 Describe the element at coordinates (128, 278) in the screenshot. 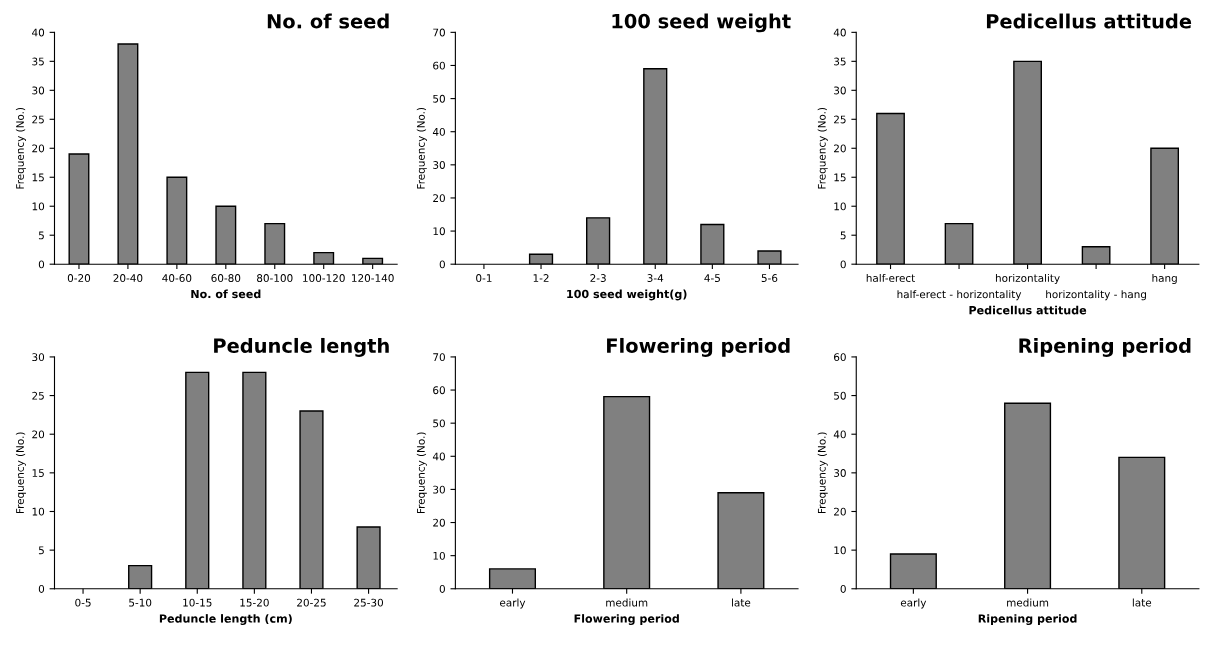

I see `x-tick-label: 20-40` at that location.